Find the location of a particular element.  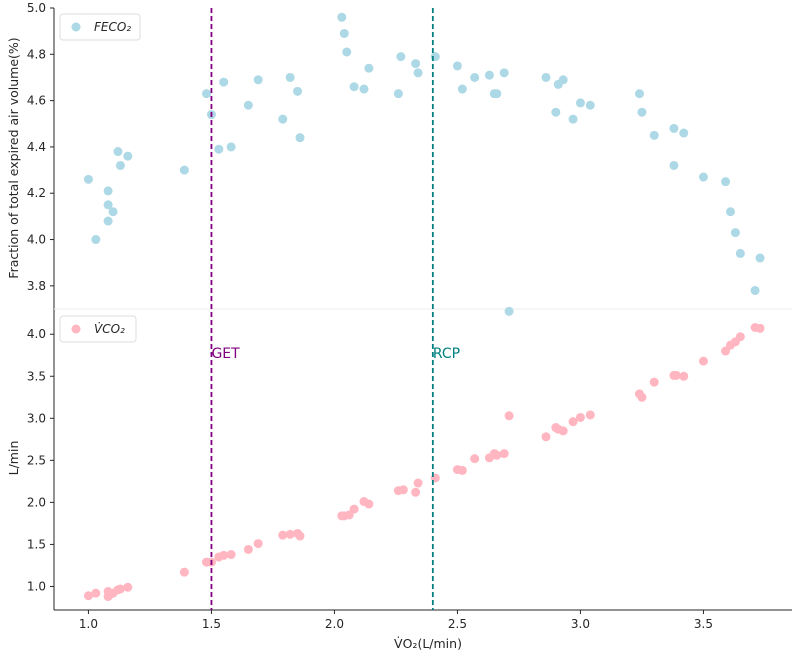

top-y-tick-label: 4.6 is located at coordinates (36, 101).